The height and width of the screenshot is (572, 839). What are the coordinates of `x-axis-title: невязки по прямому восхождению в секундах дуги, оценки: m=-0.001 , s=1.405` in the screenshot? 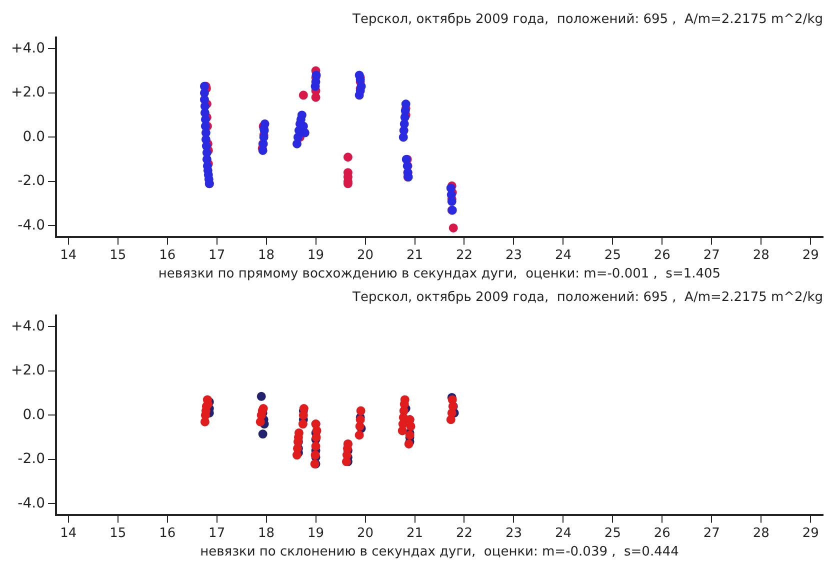 It's located at (439, 274).